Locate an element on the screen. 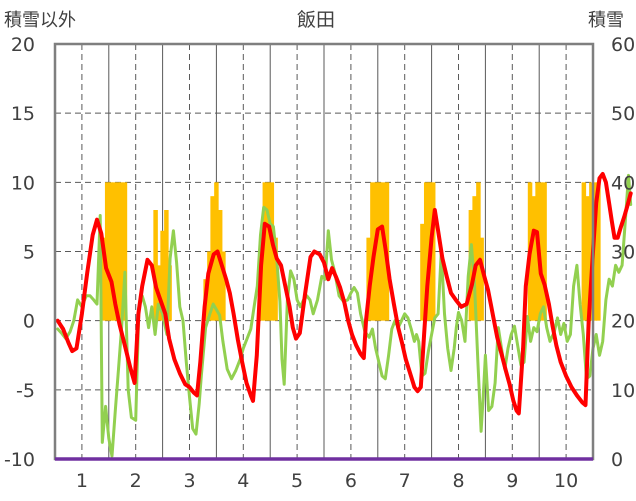 Image resolution: width=636 pixels, height=501 pixels. x-tick-label: 10 is located at coordinates (566, 481).